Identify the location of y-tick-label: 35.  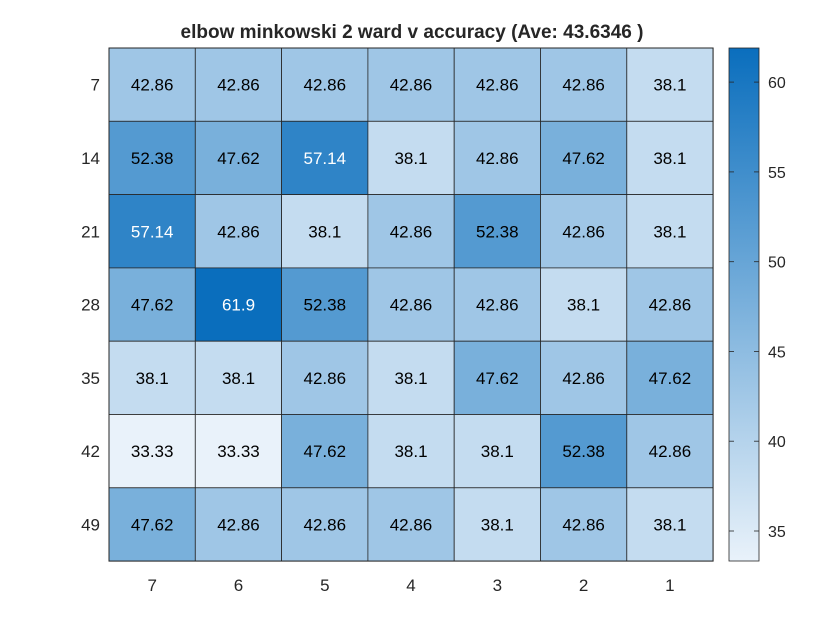
(90, 378).